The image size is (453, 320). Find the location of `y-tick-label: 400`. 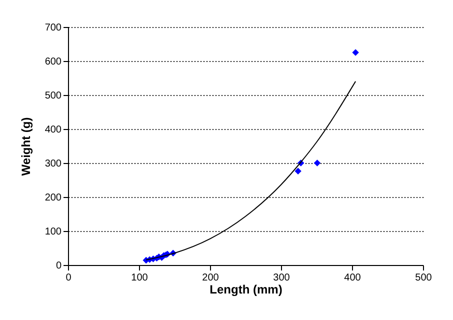

y-tick-label: 400 is located at coordinates (53, 130).